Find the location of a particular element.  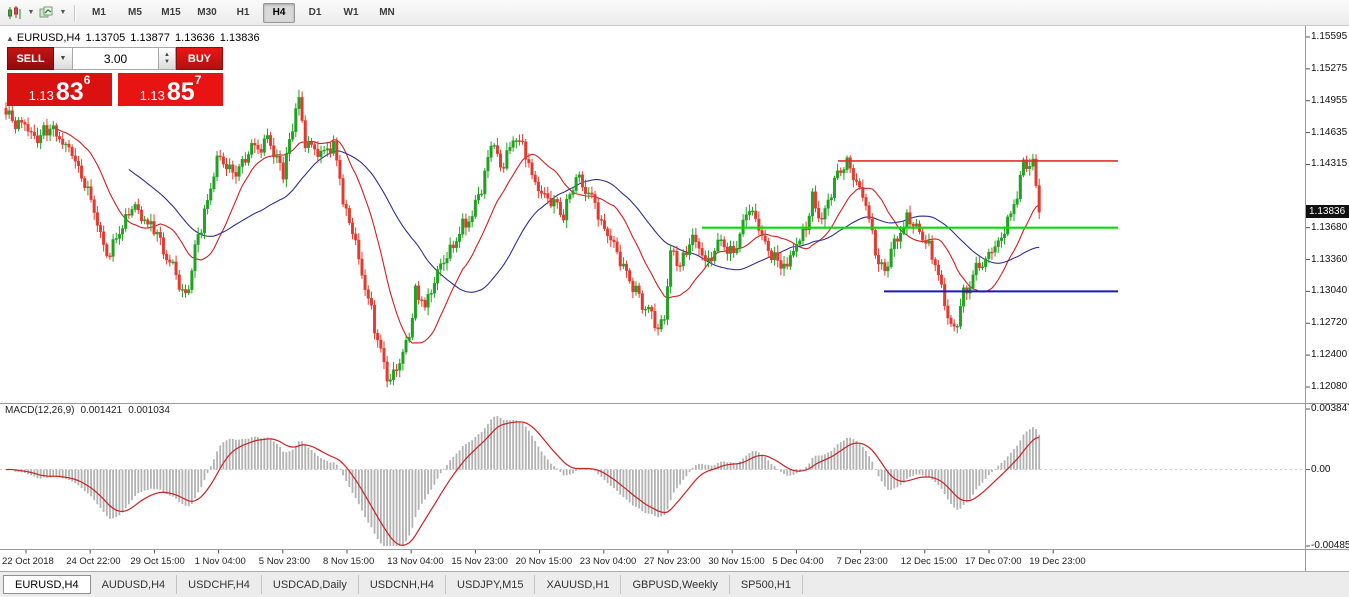

sell-price-box: 1.13 83 6 is located at coordinates (59, 89).